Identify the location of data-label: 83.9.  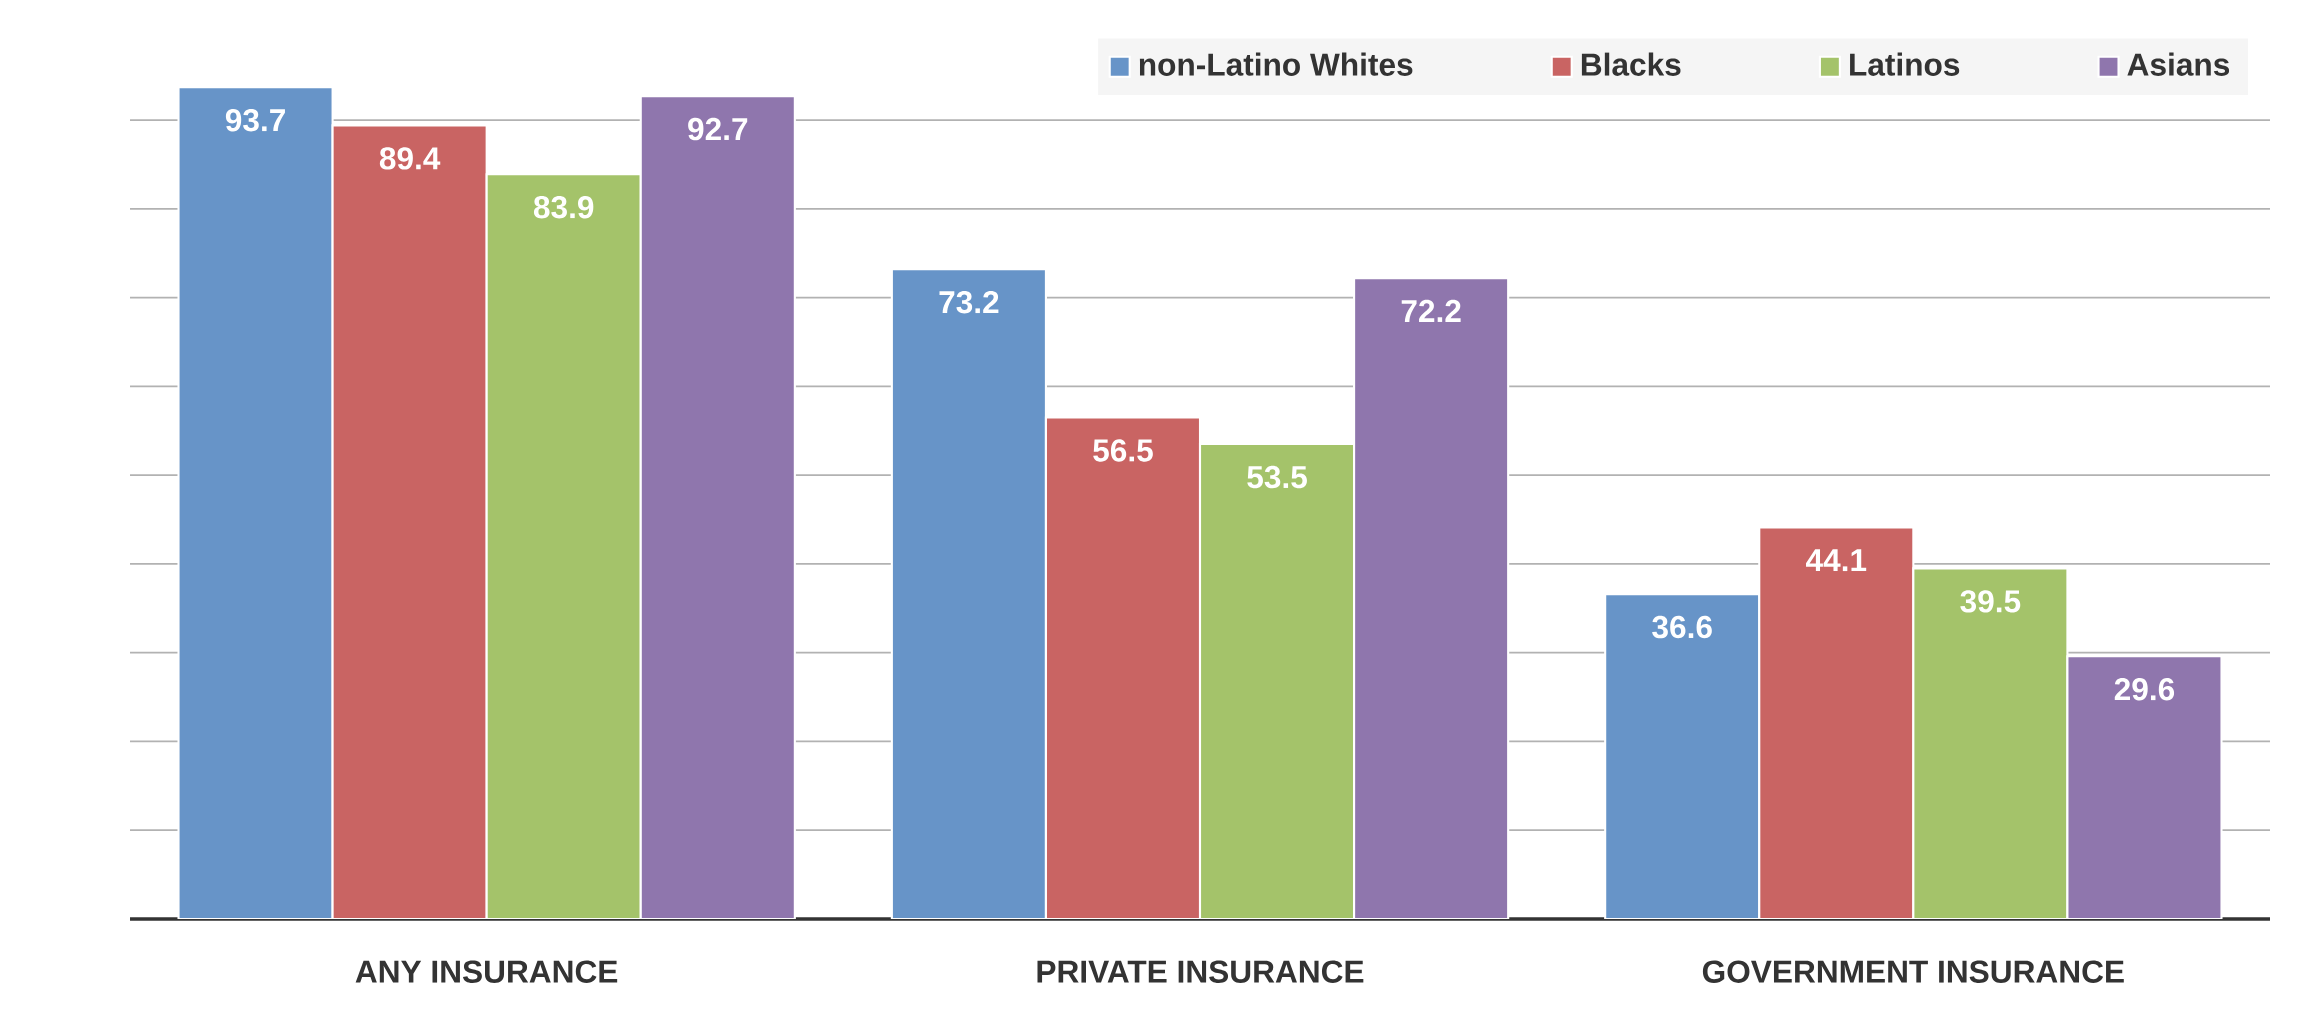
(563, 207).